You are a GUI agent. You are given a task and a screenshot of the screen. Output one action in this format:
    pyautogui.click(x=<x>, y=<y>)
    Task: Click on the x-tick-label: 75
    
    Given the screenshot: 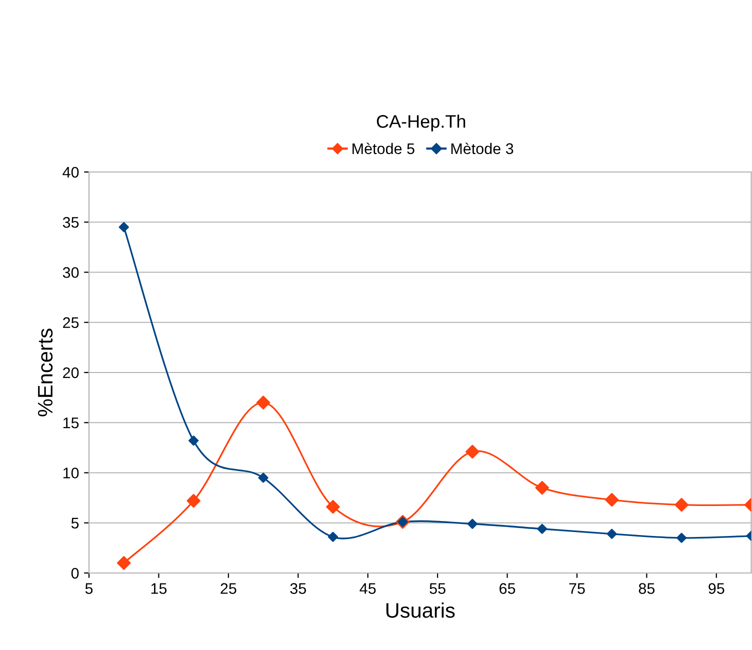 What is the action you would take?
    pyautogui.click(x=577, y=588)
    